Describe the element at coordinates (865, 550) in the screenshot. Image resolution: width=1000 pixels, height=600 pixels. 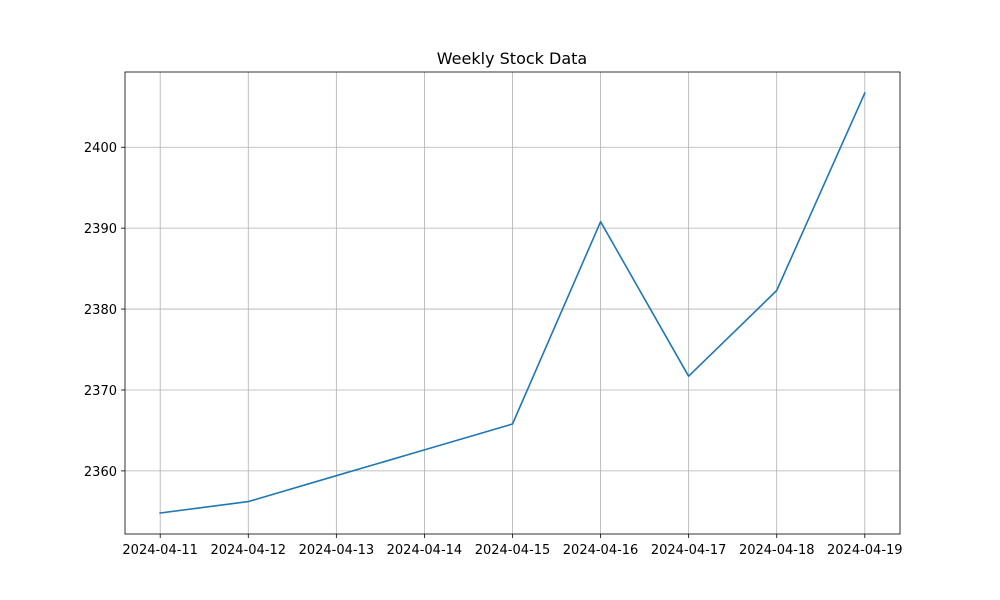
I see `x-tick-label: 2024-04-19` at that location.